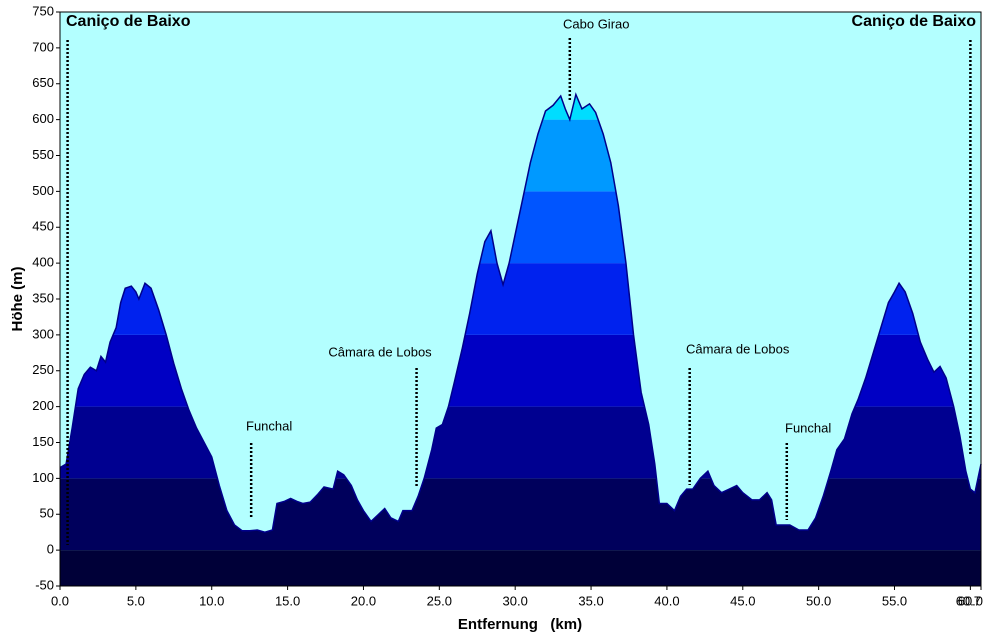 Image resolution: width=988 pixels, height=639 pixels. Describe the element at coordinates (43, 118) in the screenshot. I see `y-tick-label: 600` at that location.